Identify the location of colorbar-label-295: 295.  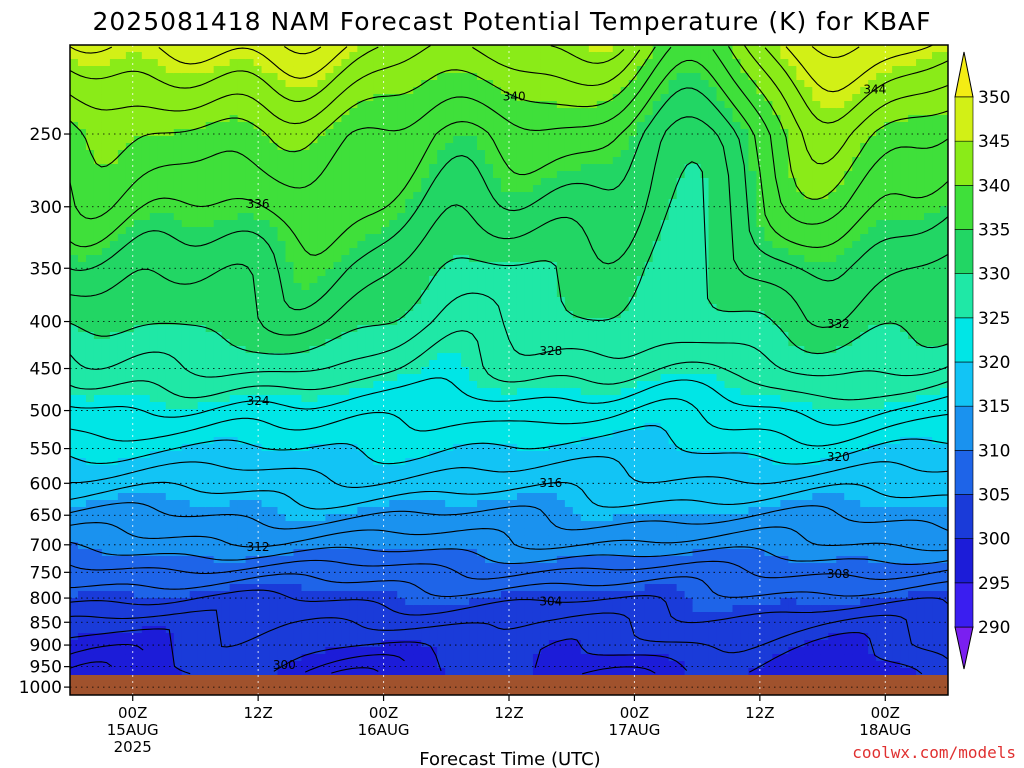
(994, 584).